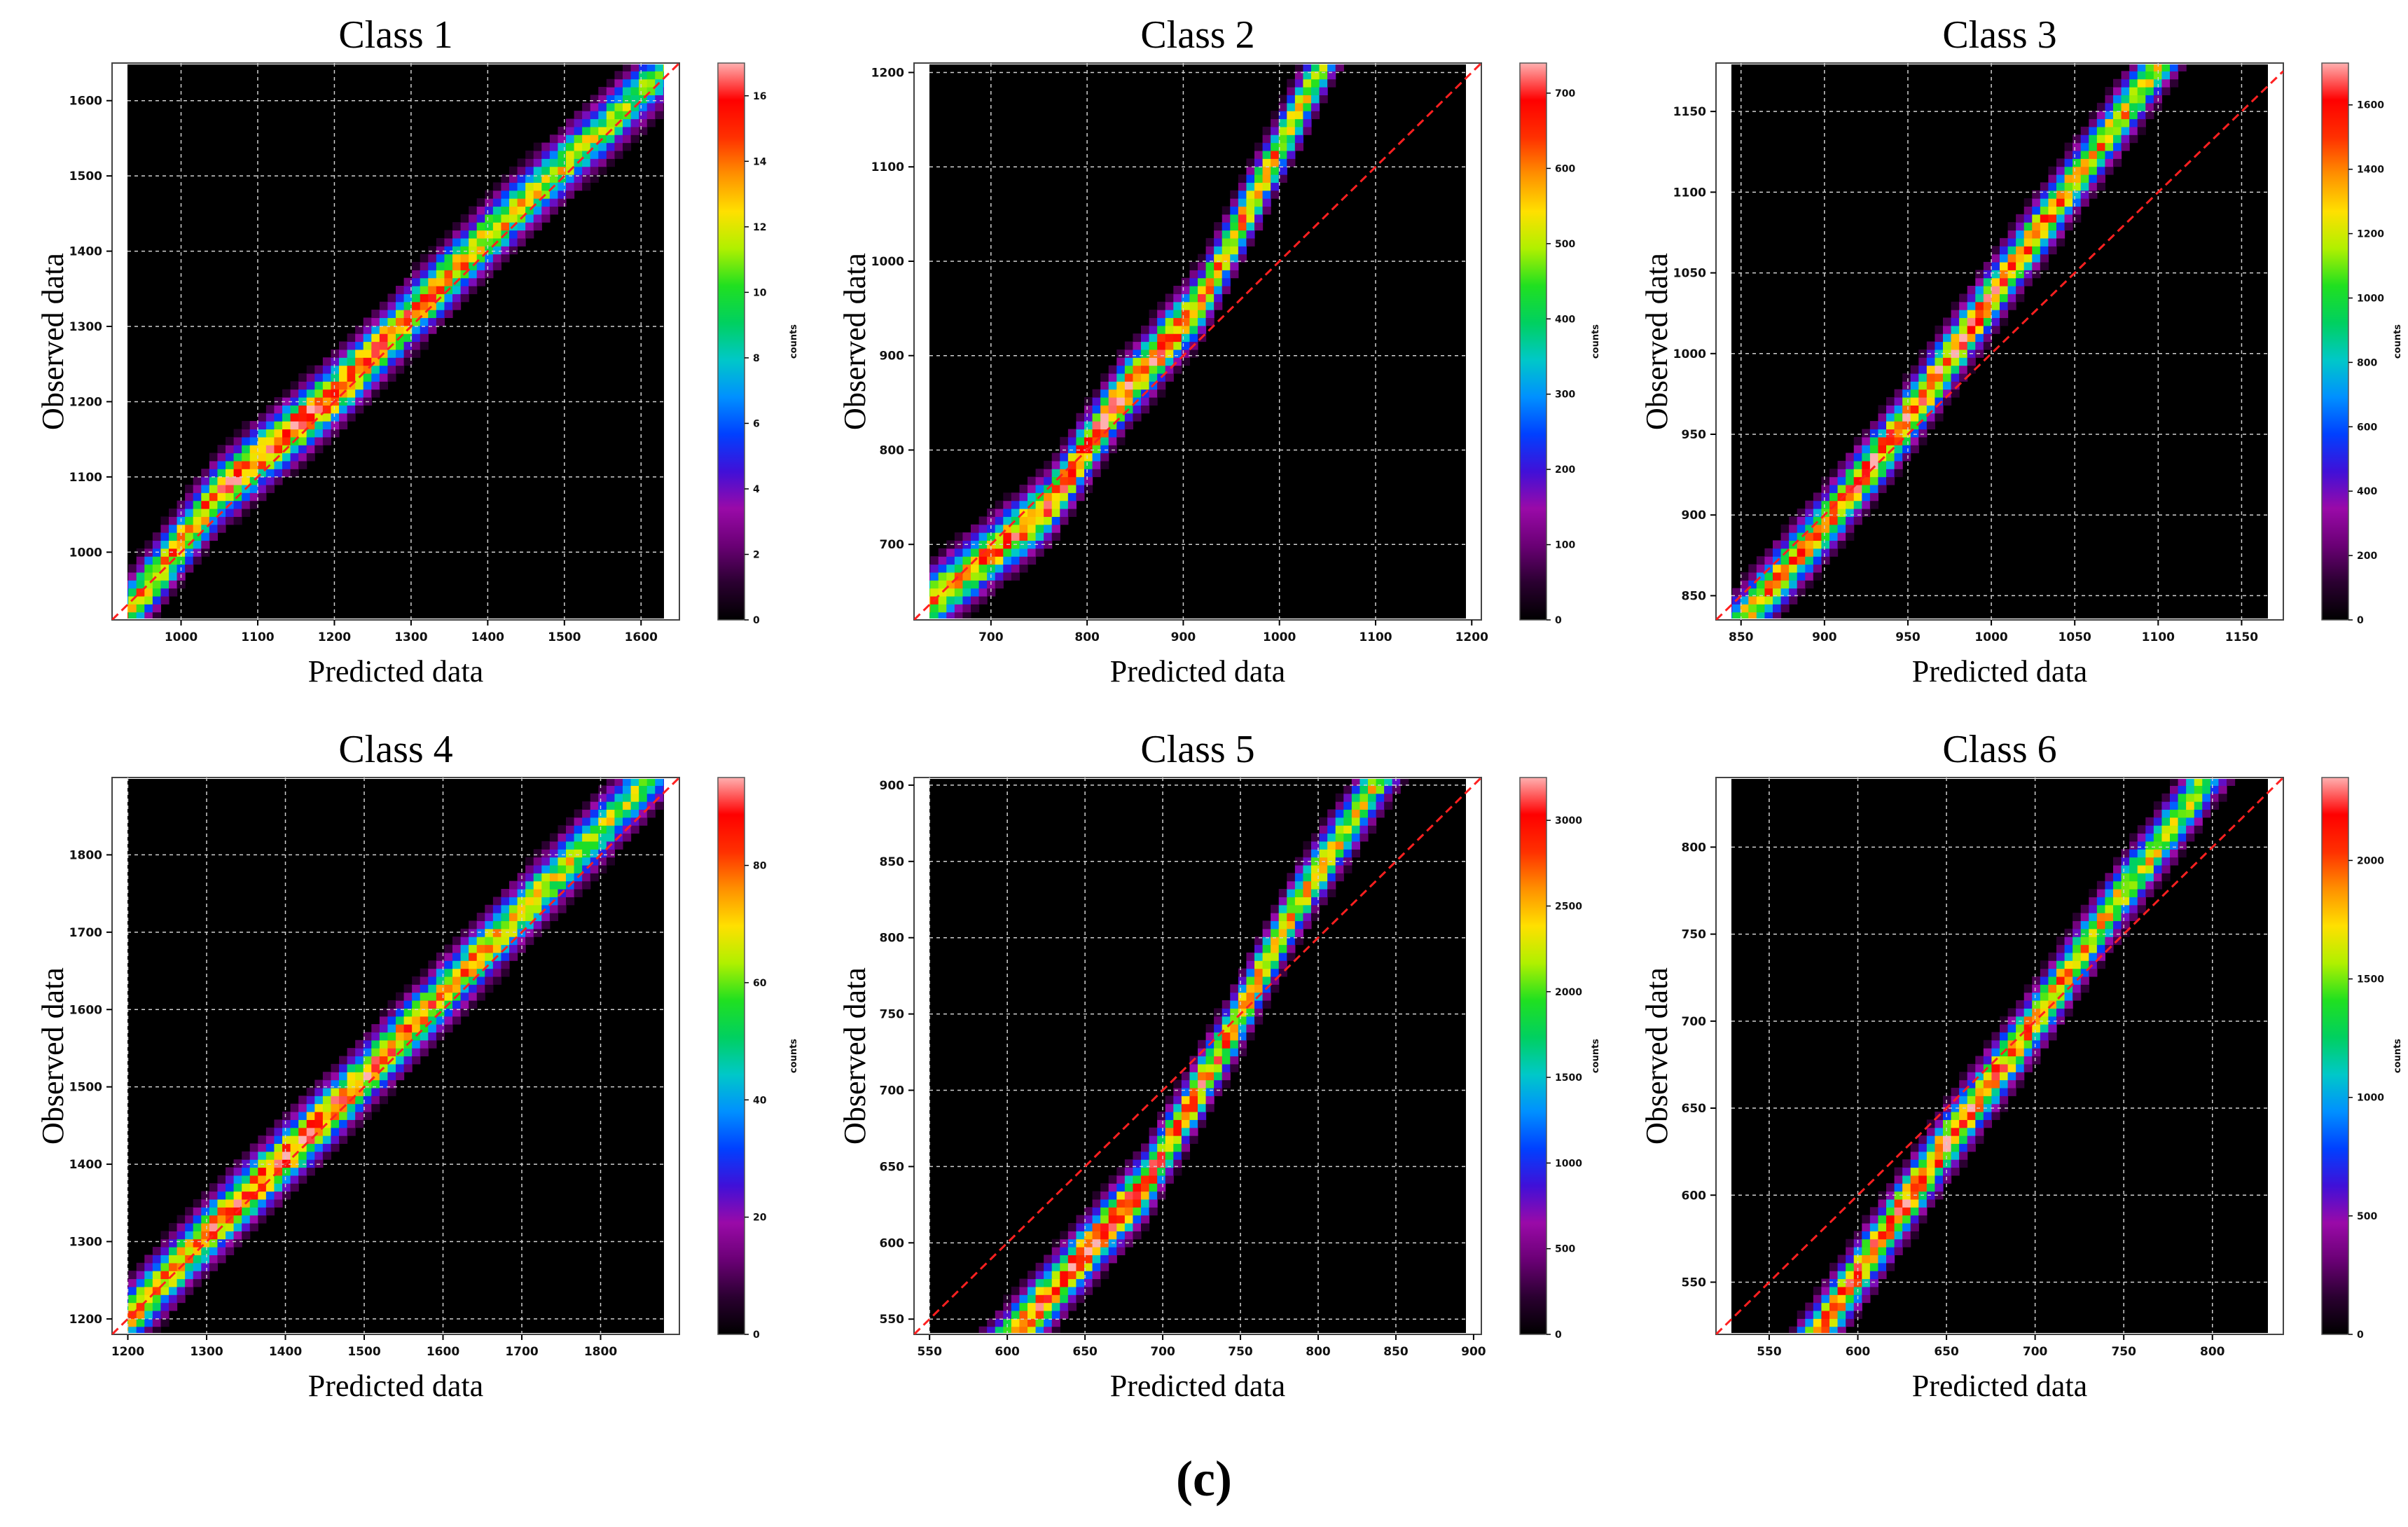  Describe the element at coordinates (1568, 993) in the screenshot. I see `colorbar-tick-label: 2000` at that location.